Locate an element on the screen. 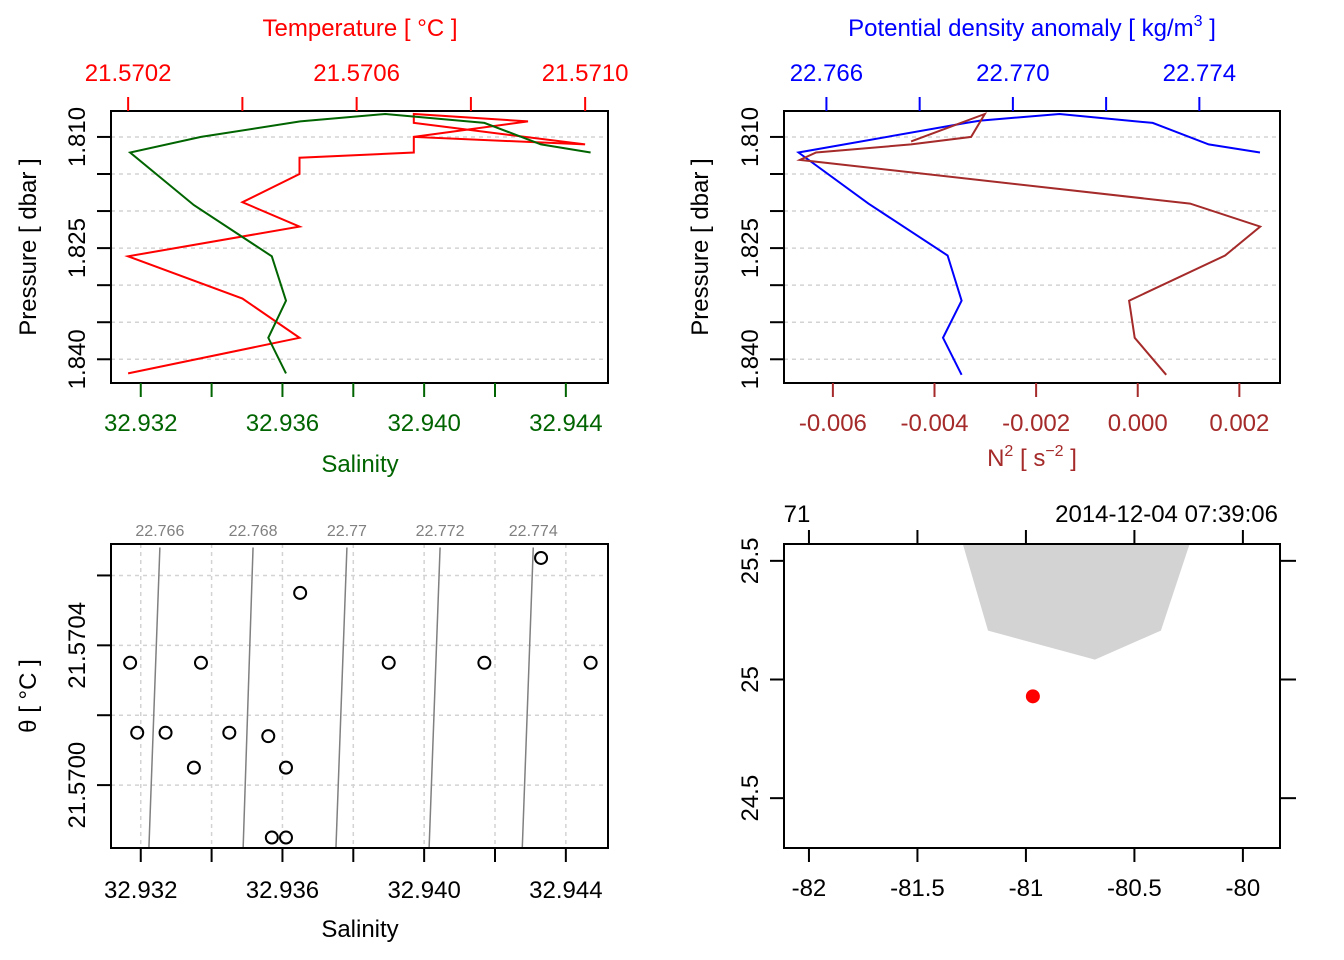 The height and width of the screenshot is (960, 1344). y-tick-label: 1.810 is located at coordinates (77, 137).